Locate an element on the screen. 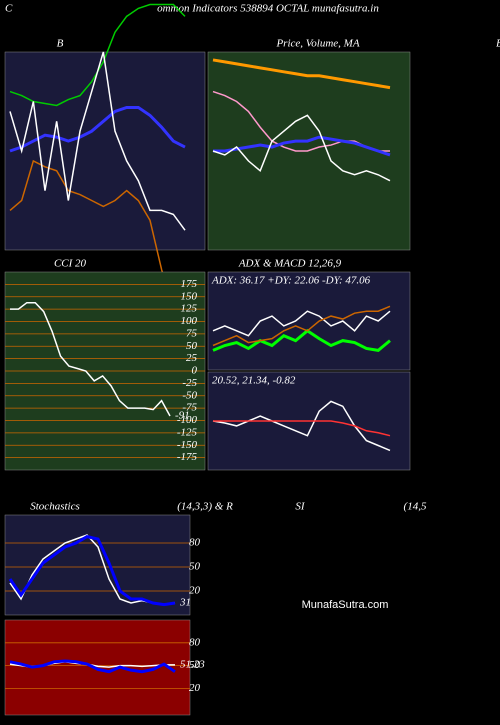 This screenshot has width=500, height=725. annotation: ADX: 36.17 +DY: 22.06 -DY: 47.06 is located at coordinates (291, 281).